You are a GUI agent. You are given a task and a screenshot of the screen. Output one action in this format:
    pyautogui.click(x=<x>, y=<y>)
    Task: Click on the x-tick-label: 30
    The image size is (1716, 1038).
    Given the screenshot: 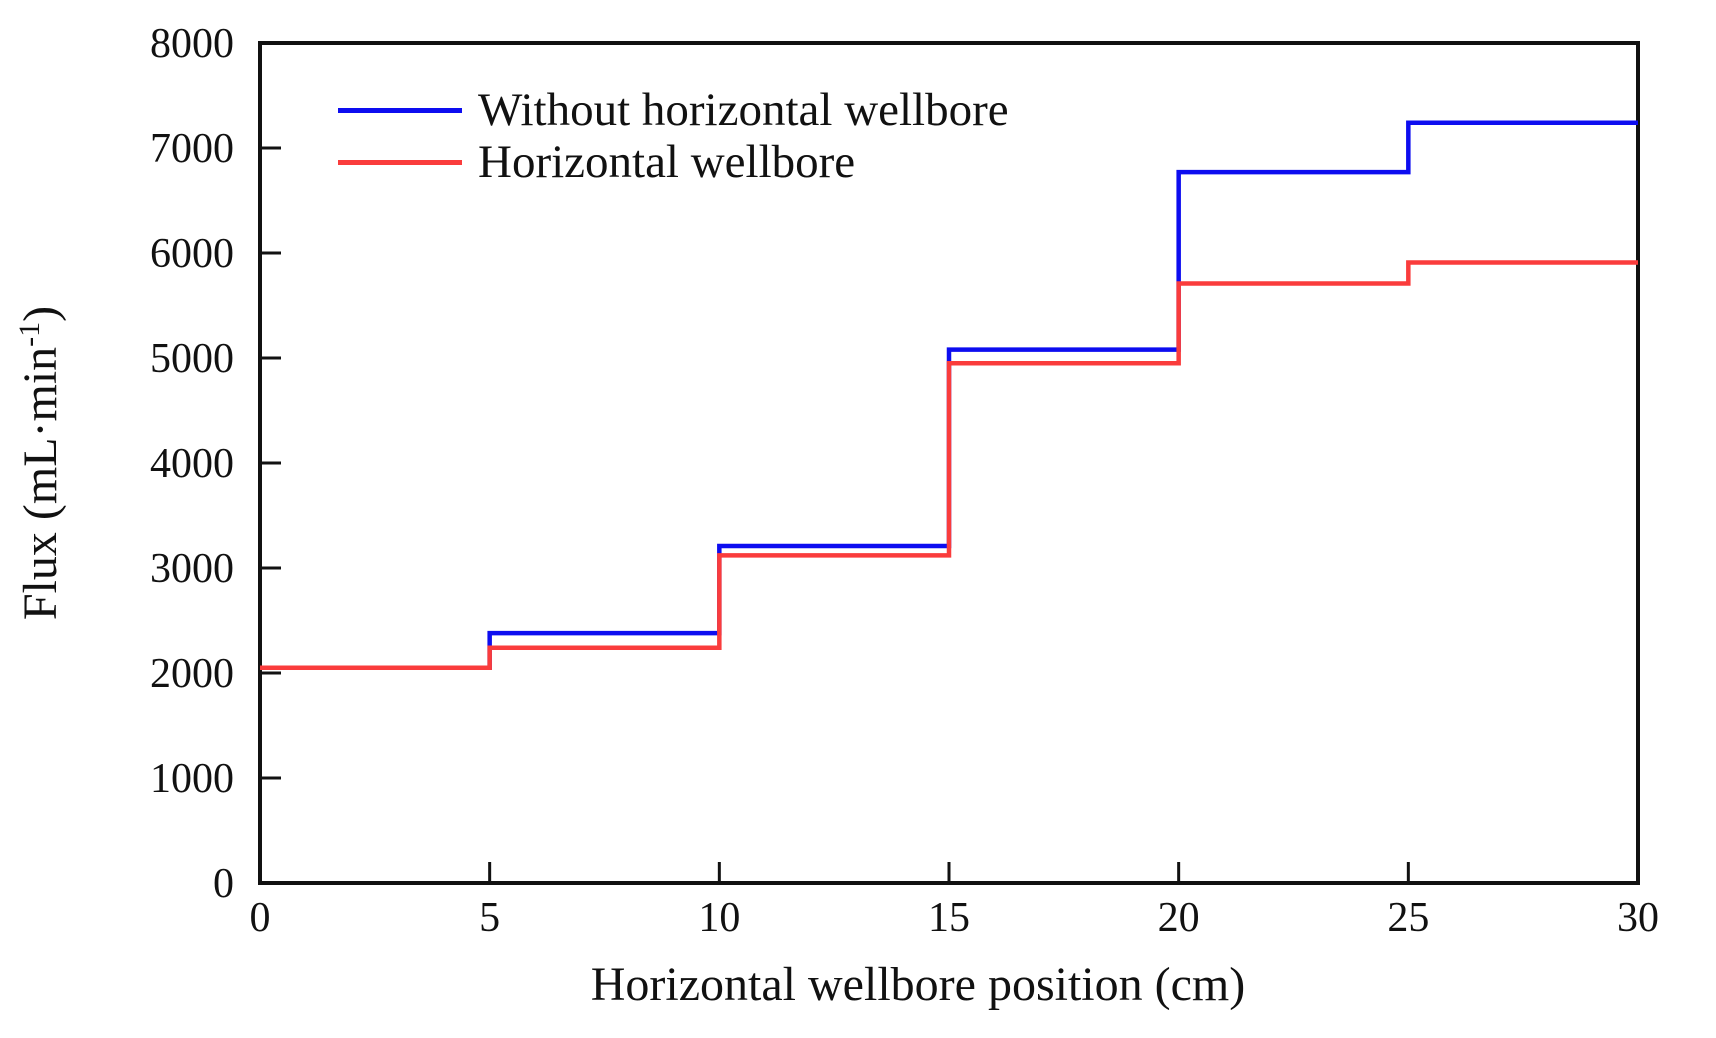 What is the action you would take?
    pyautogui.click(x=1638, y=918)
    